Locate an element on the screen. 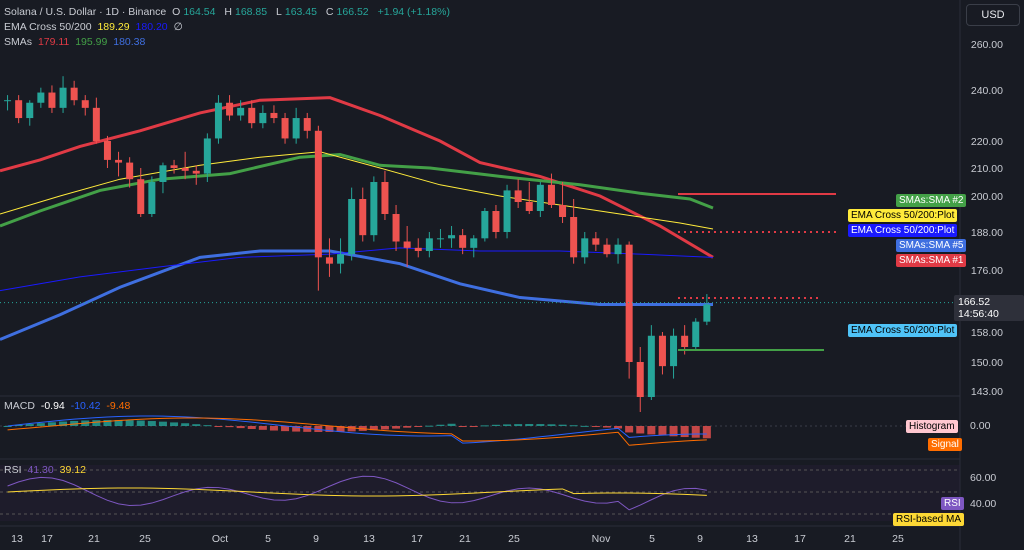  currency-button: USD is located at coordinates (993, 15).